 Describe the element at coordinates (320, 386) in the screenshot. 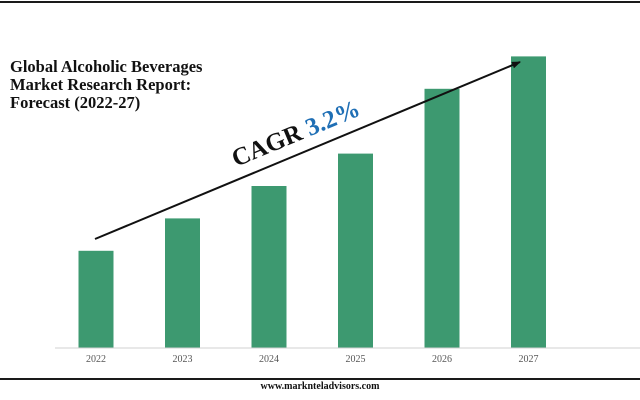

I see `footer-url: www.marknteladvisors.com` at that location.